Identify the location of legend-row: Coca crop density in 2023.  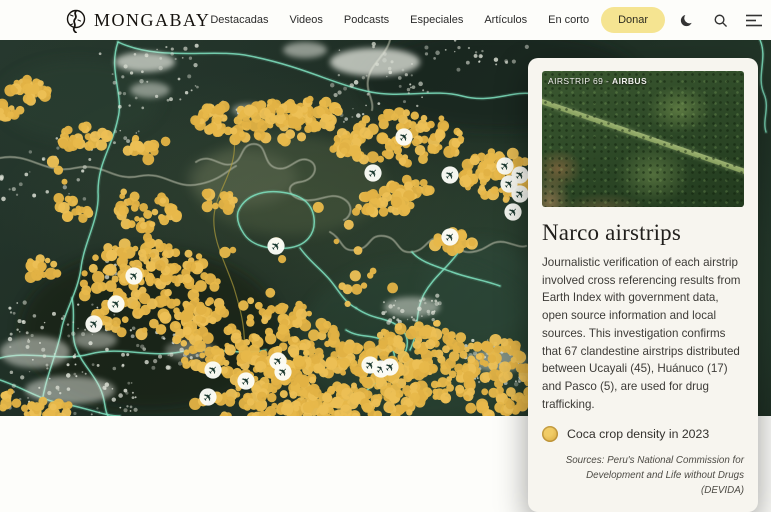
(643, 433).